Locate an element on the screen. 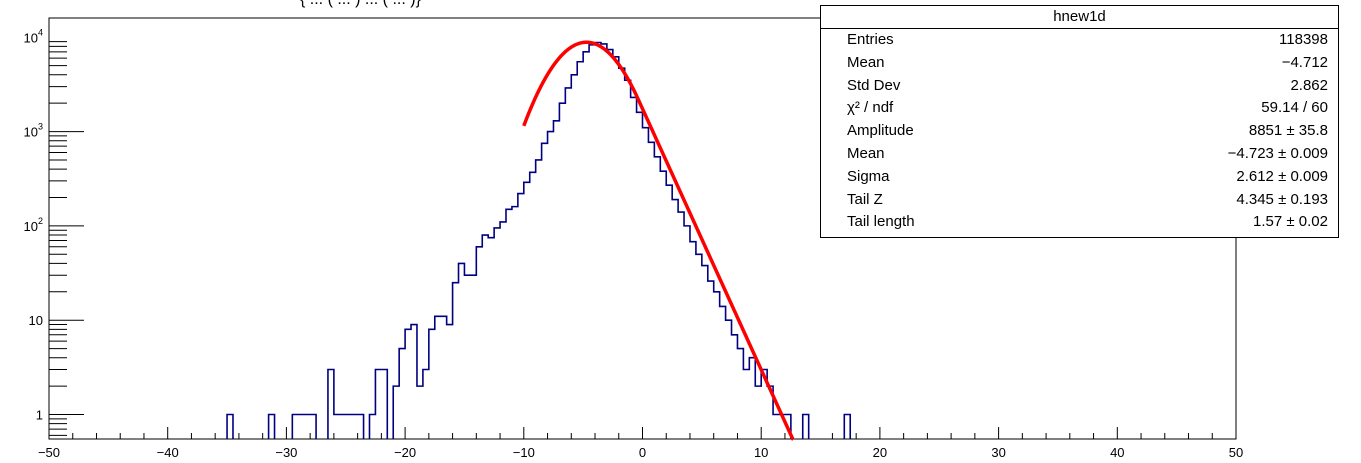  y-axis-ticks: 1 10 10² 10³ 10⁴ is located at coordinates (54, 231).